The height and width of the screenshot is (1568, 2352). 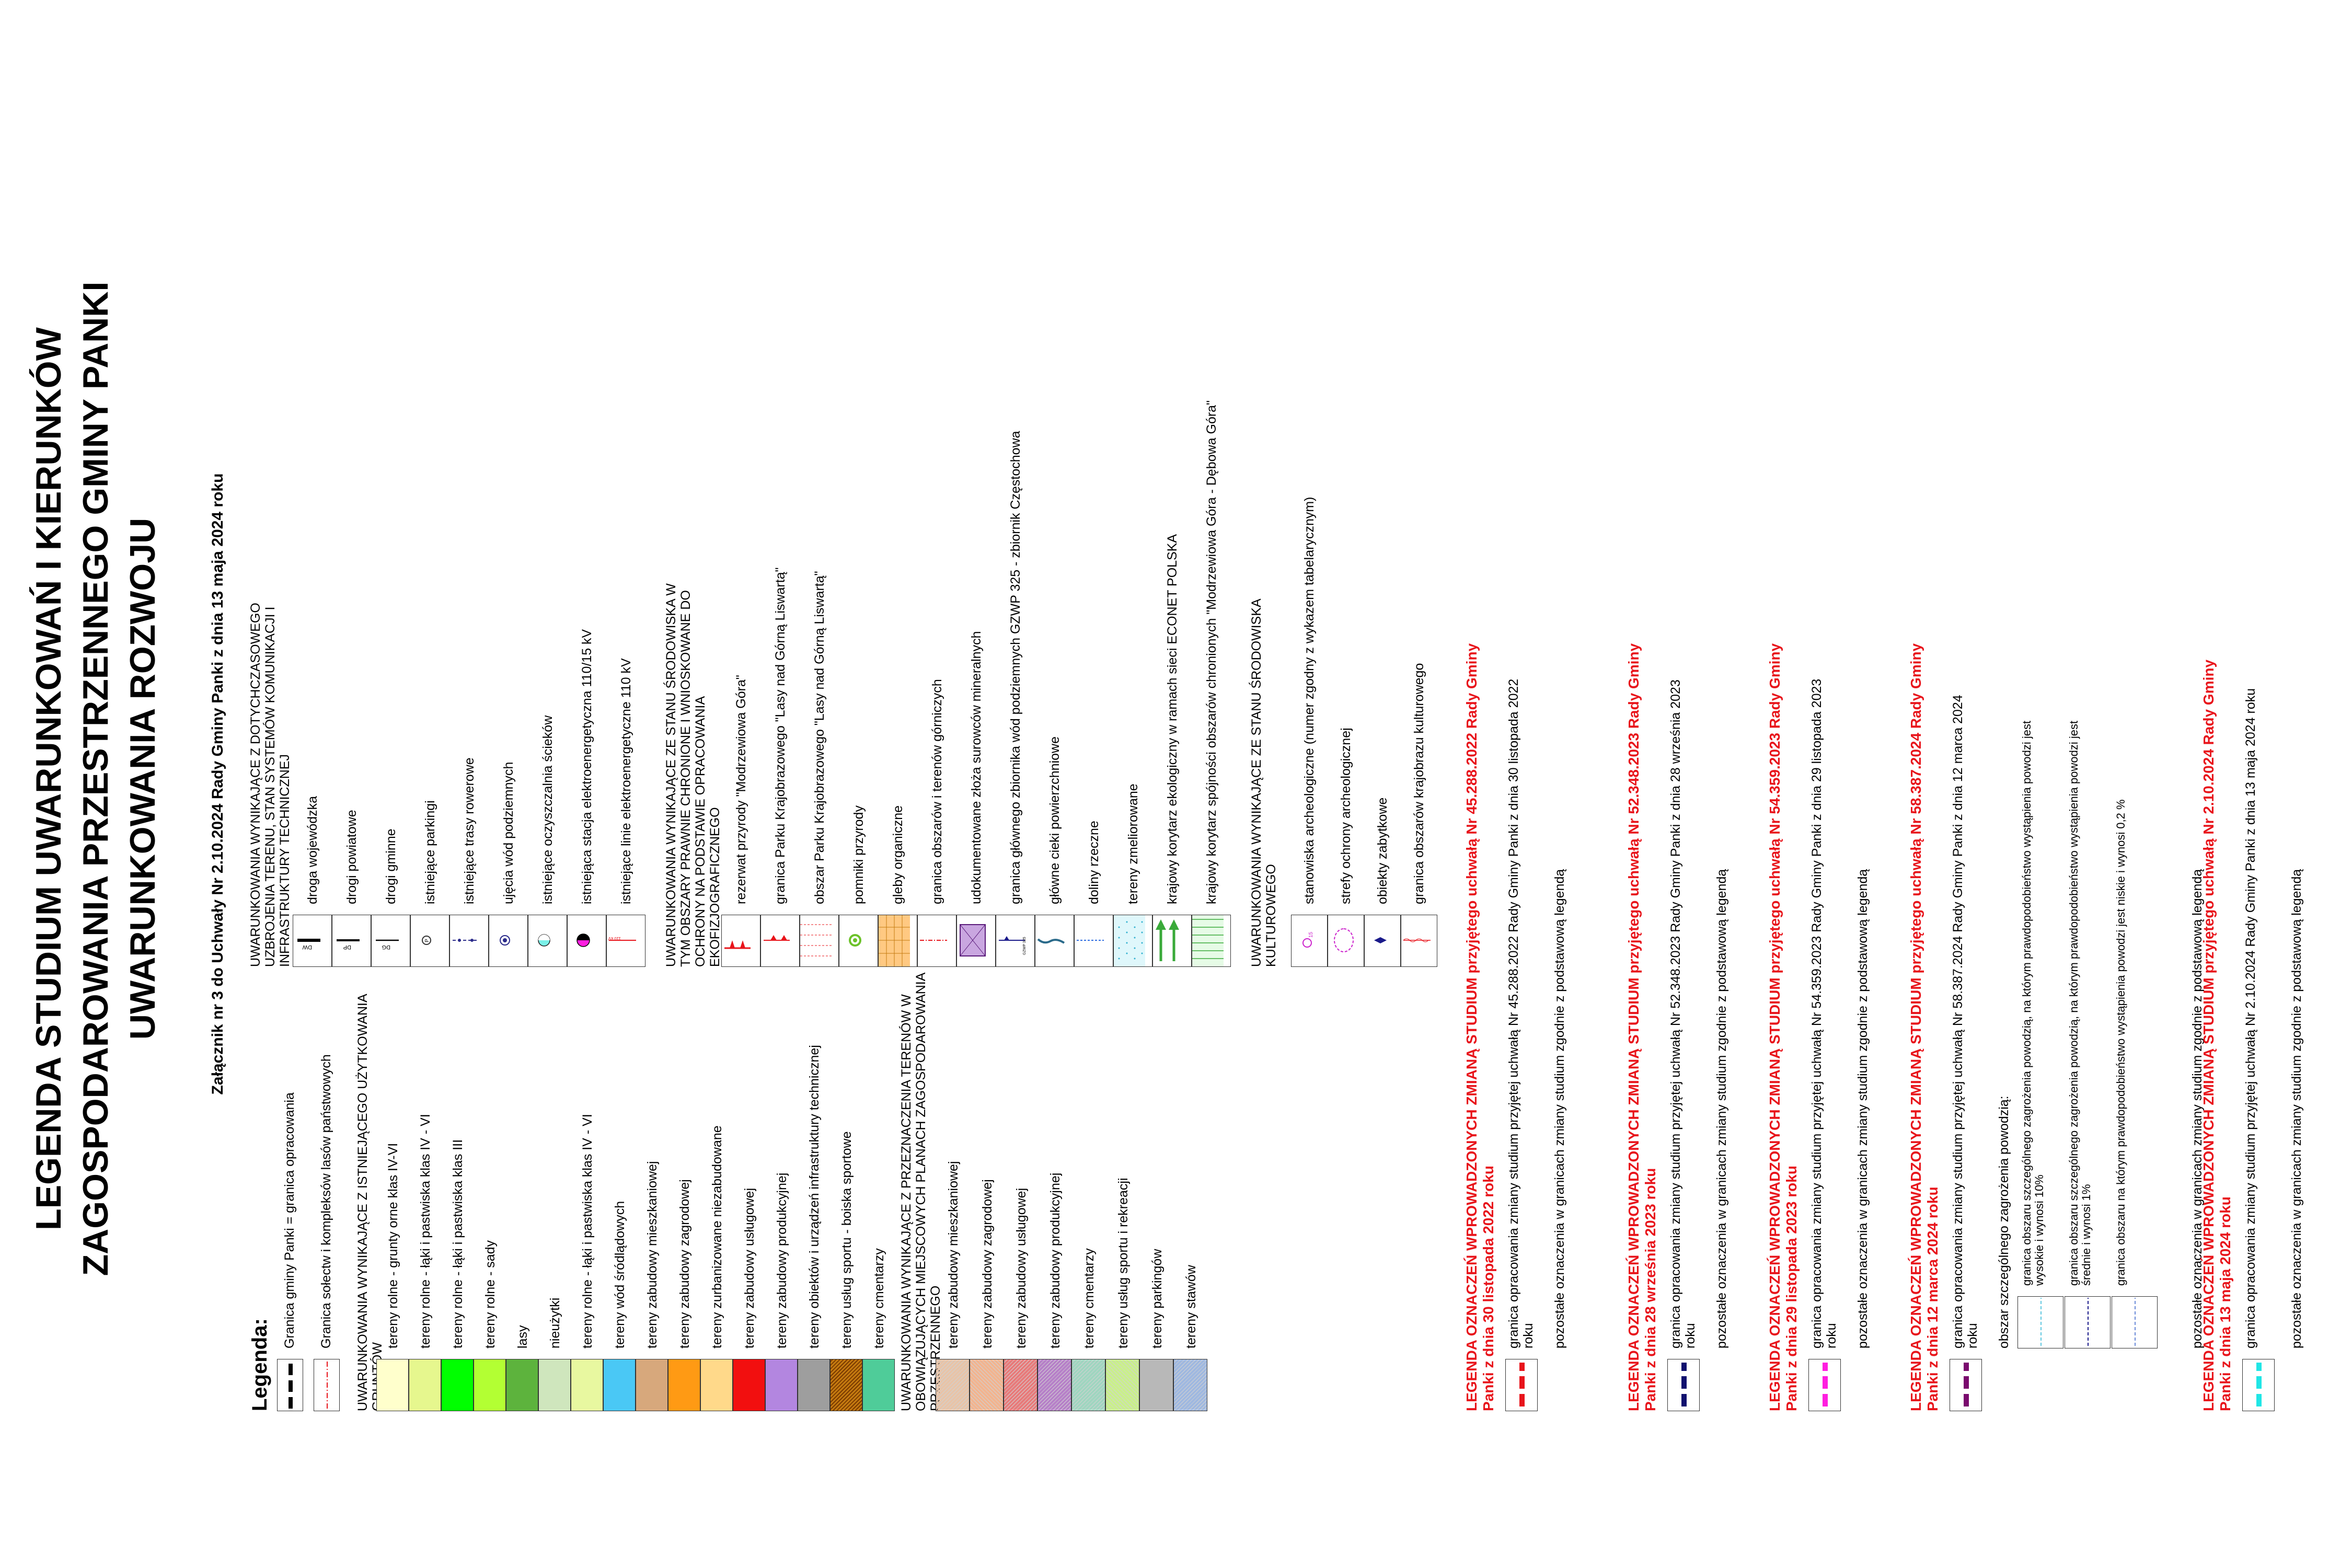 What do you see at coordinates (393, 1245) in the screenshot?
I see `land-use-label: tereny rolne - grunty orne klas IV-VI` at bounding box center [393, 1245].